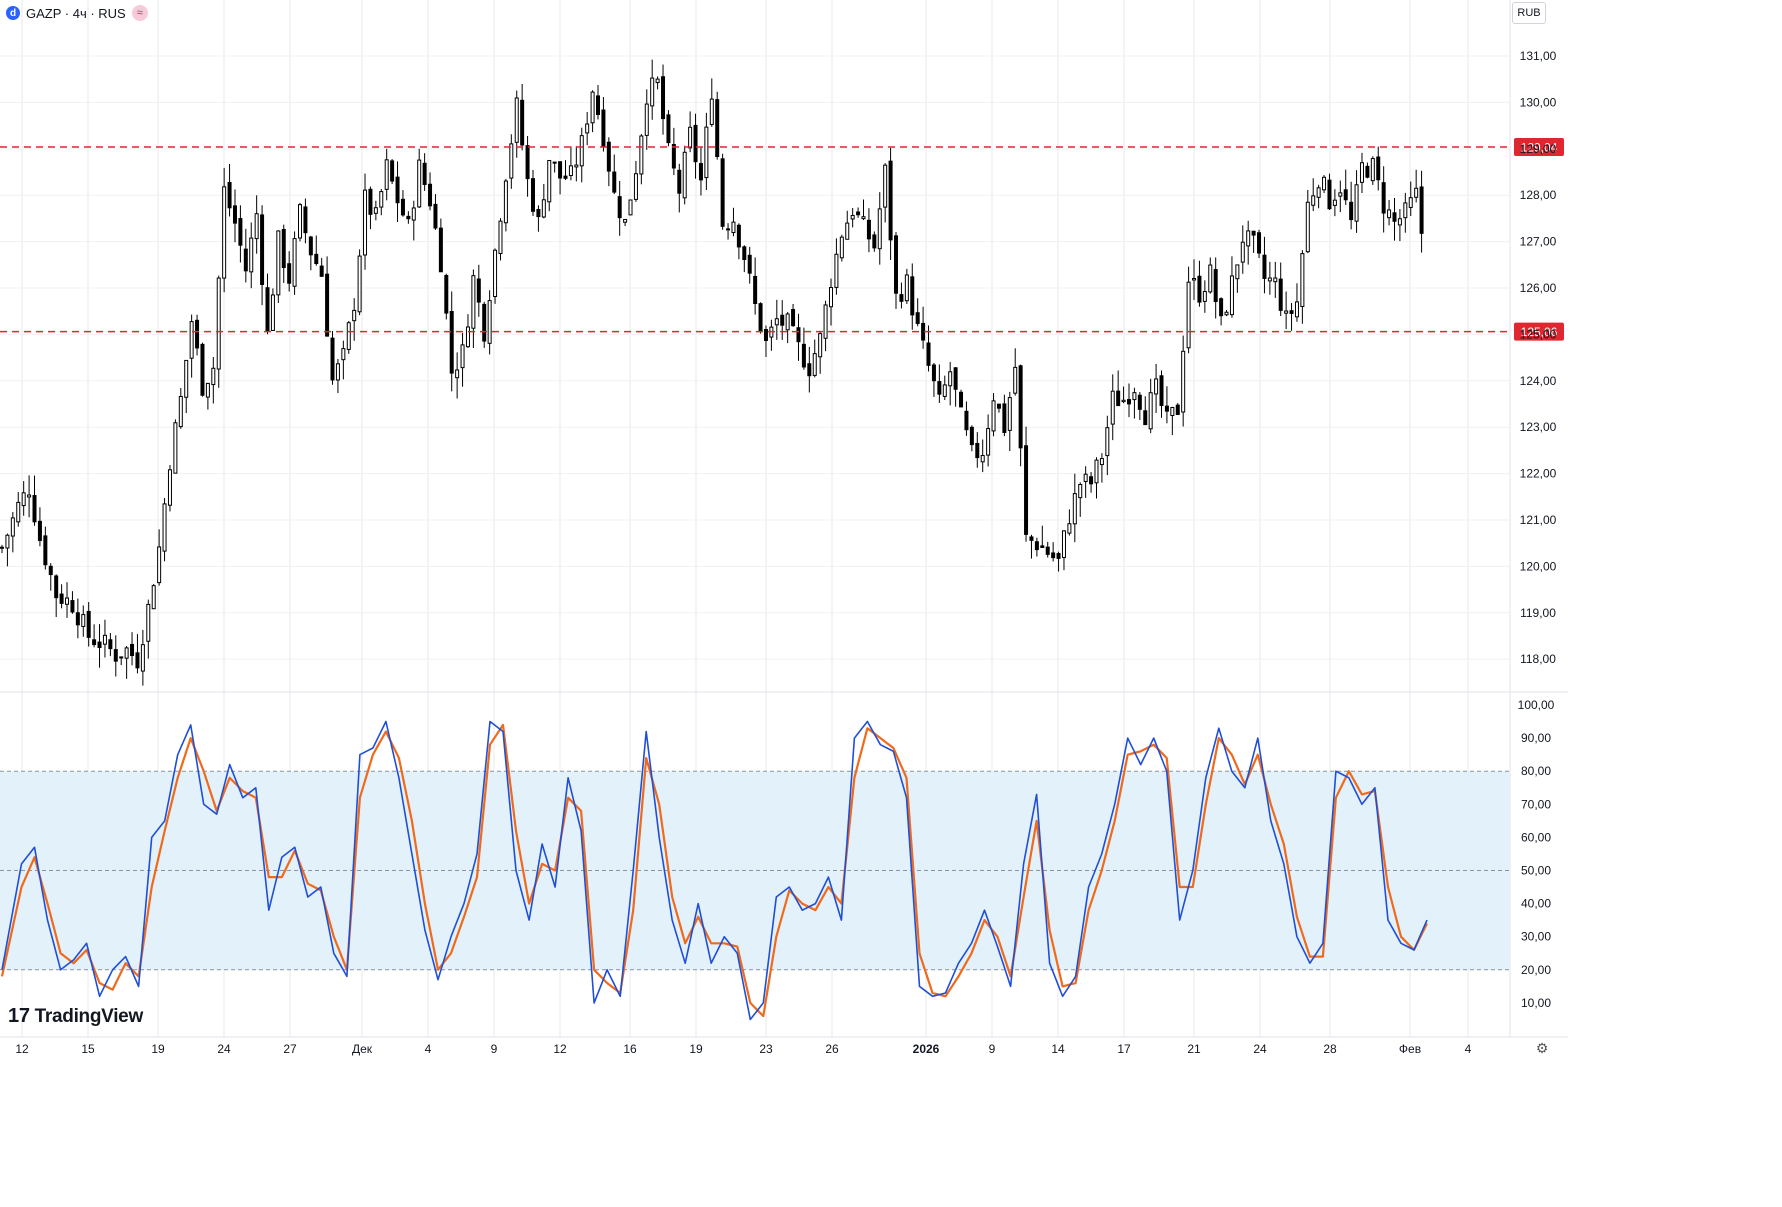 This screenshot has height=1207, width=1782. What do you see at coordinates (1538, 566) in the screenshot?
I see `price-tick-label: 120,00` at bounding box center [1538, 566].